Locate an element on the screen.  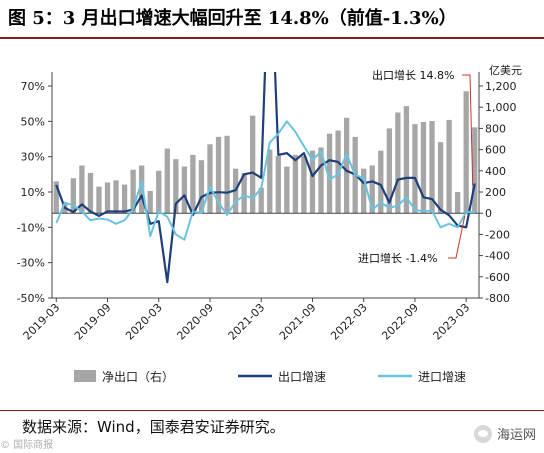
watermark-right: 海运网 is located at coordinates (504, 433).